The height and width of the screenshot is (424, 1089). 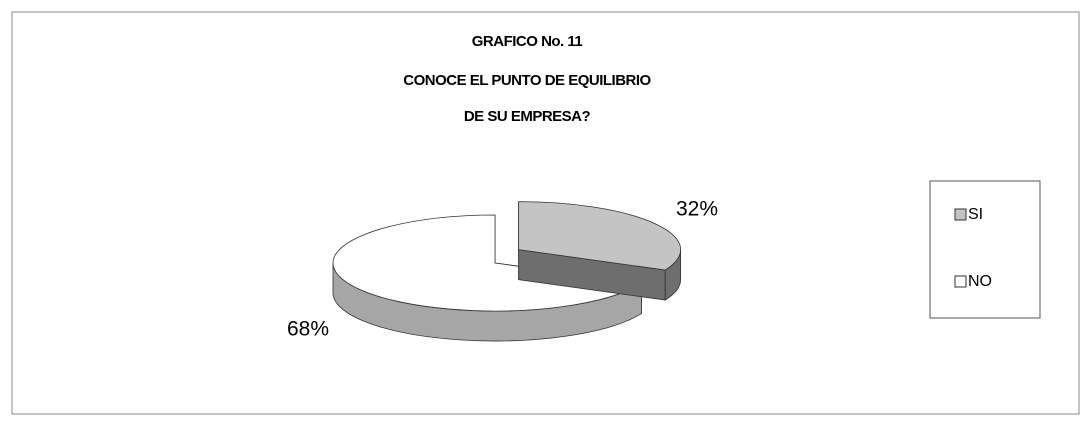 I want to click on legend-box, so click(x=985, y=249).